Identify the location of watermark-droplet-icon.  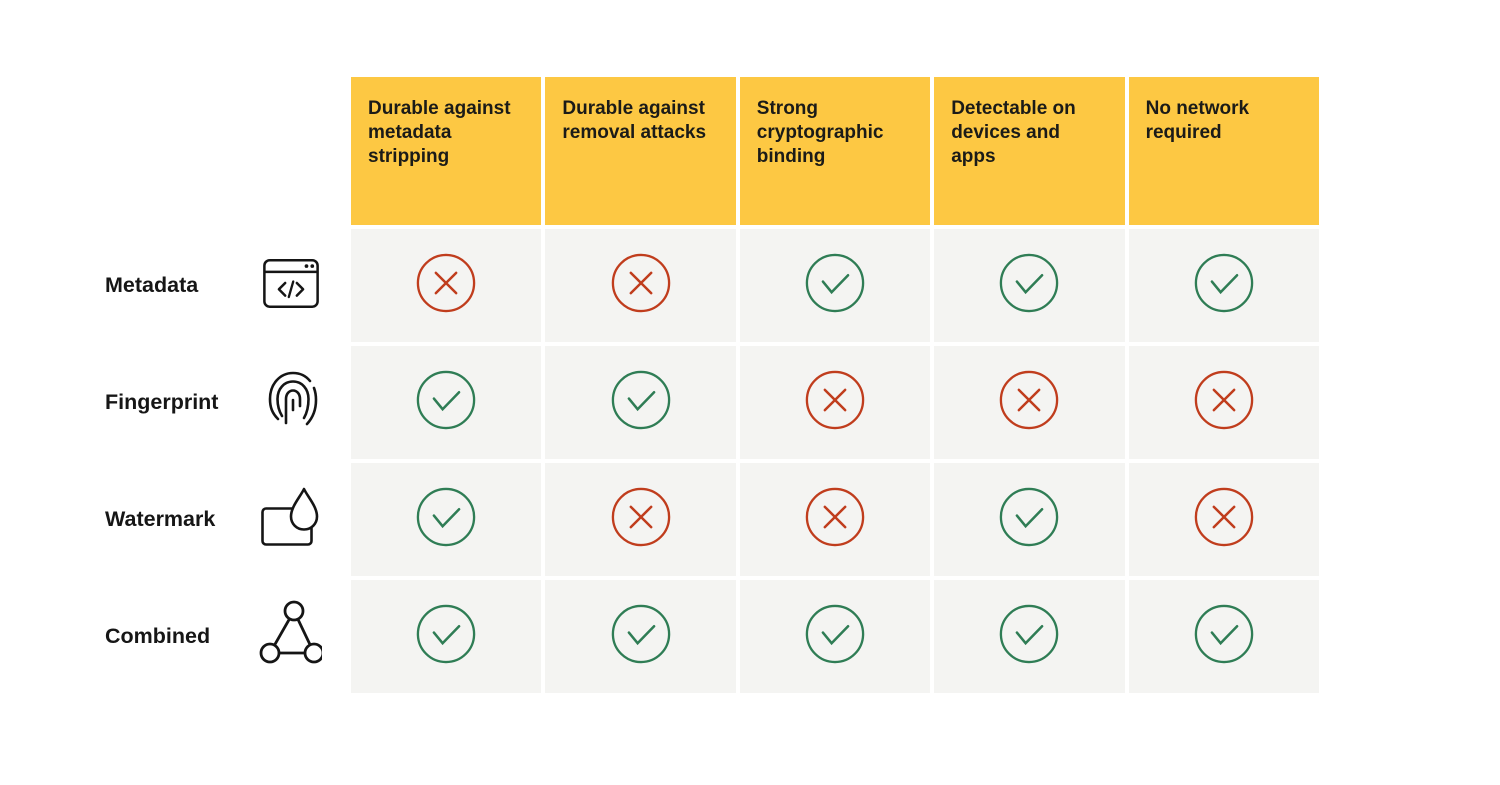
(291, 519).